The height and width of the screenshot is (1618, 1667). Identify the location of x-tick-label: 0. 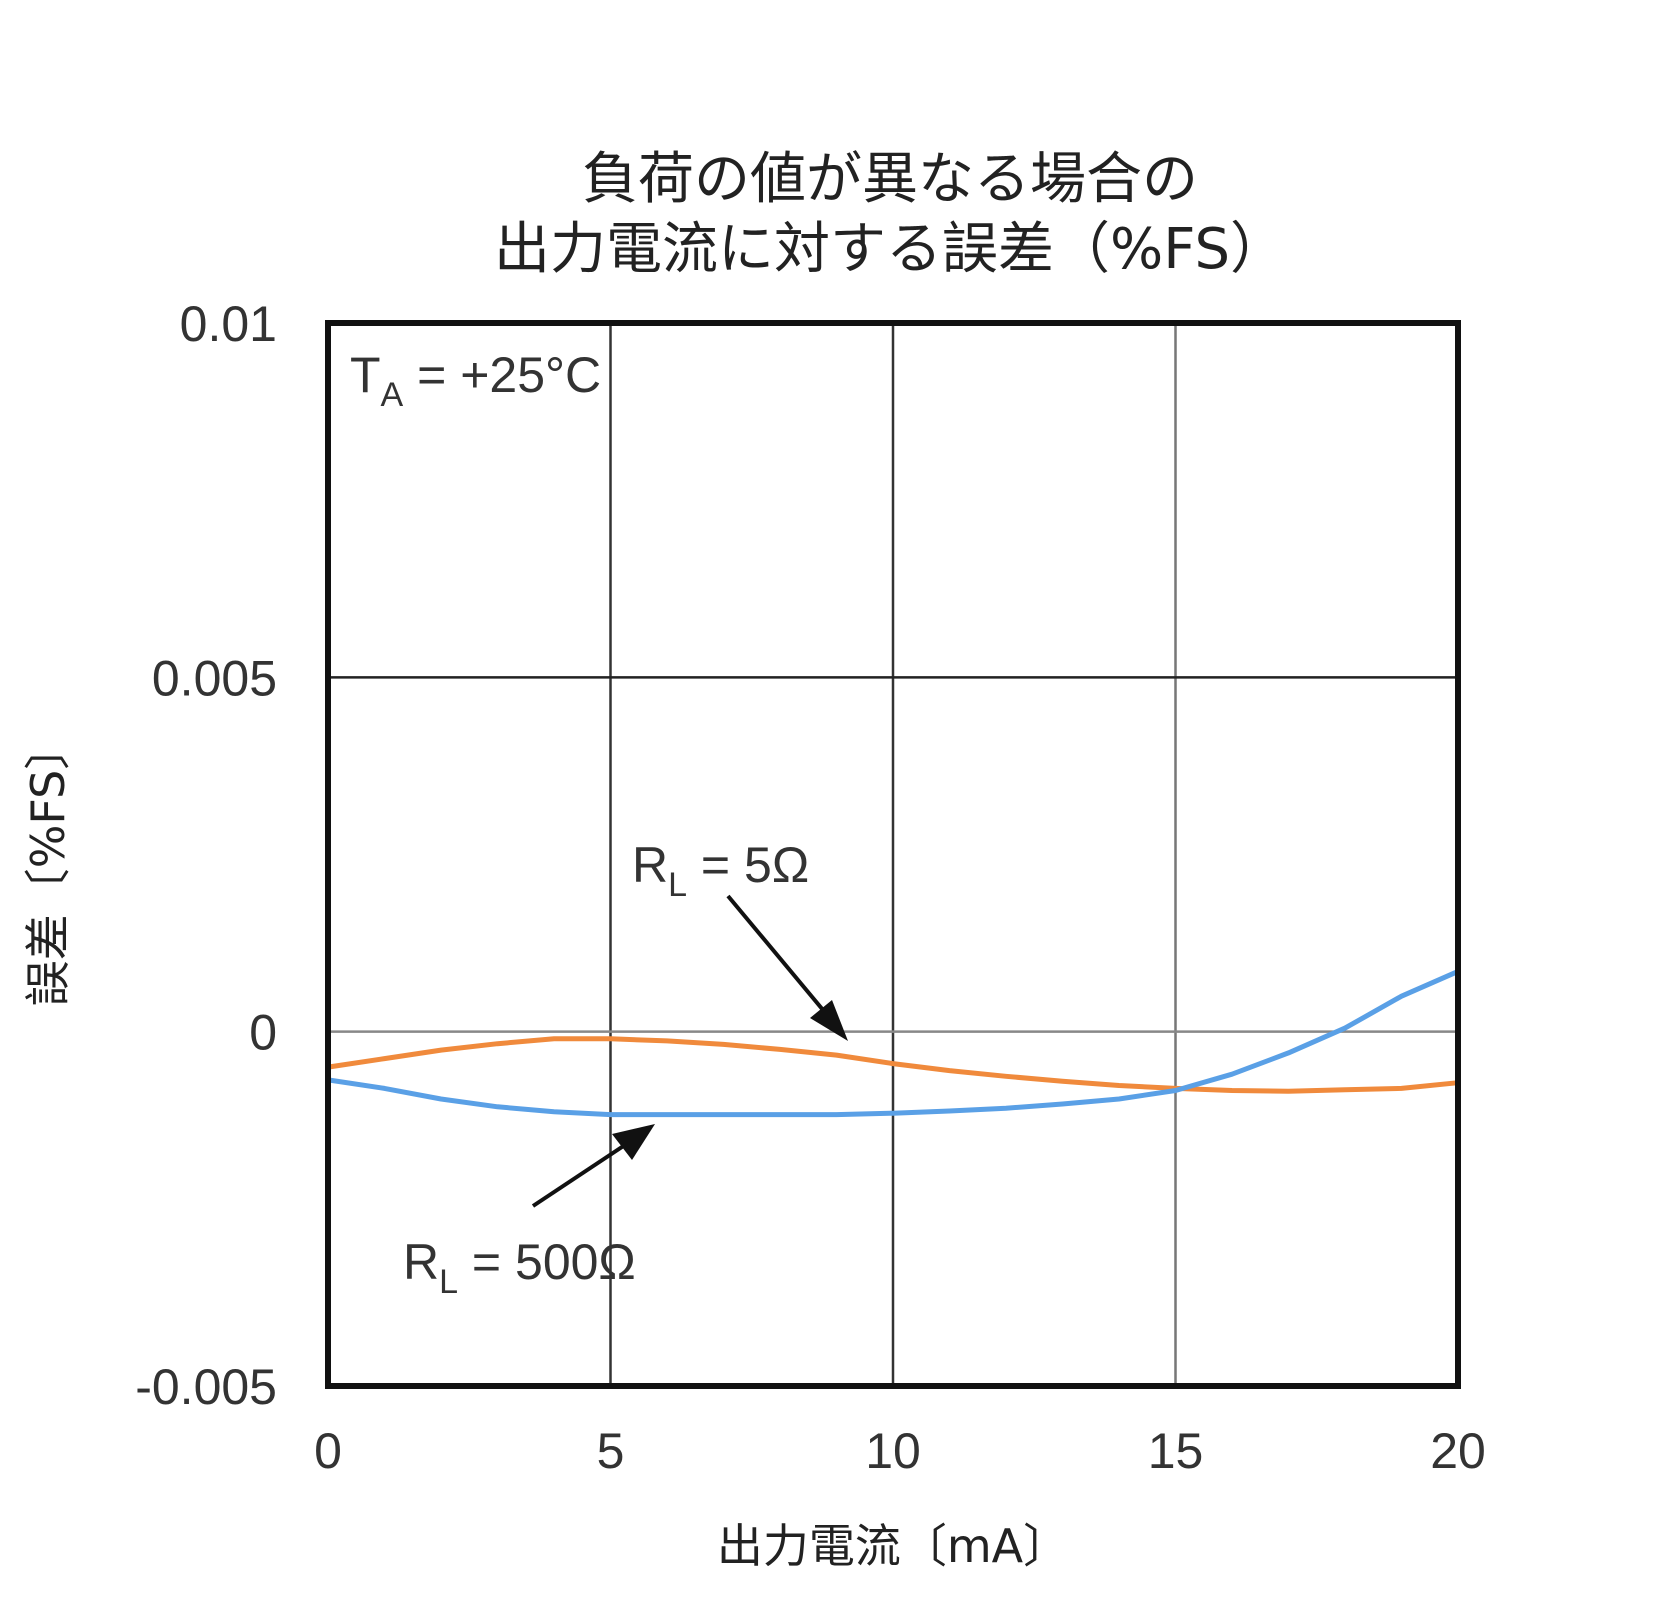
(328, 1451).